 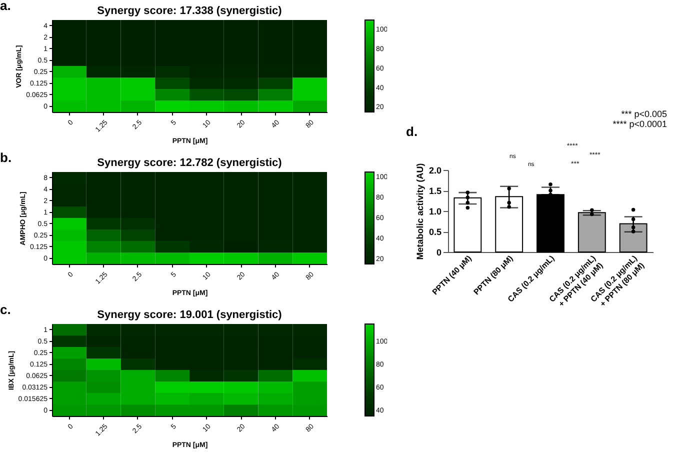 I want to click on text: a., so click(x=5, y=6).